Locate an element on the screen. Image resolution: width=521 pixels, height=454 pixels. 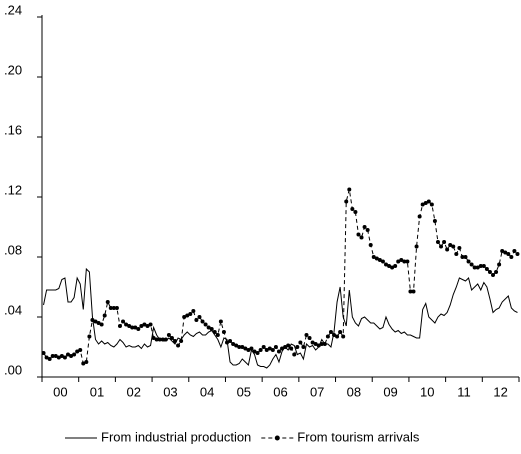
y-tick-label: .24 is located at coordinates (13, 9).